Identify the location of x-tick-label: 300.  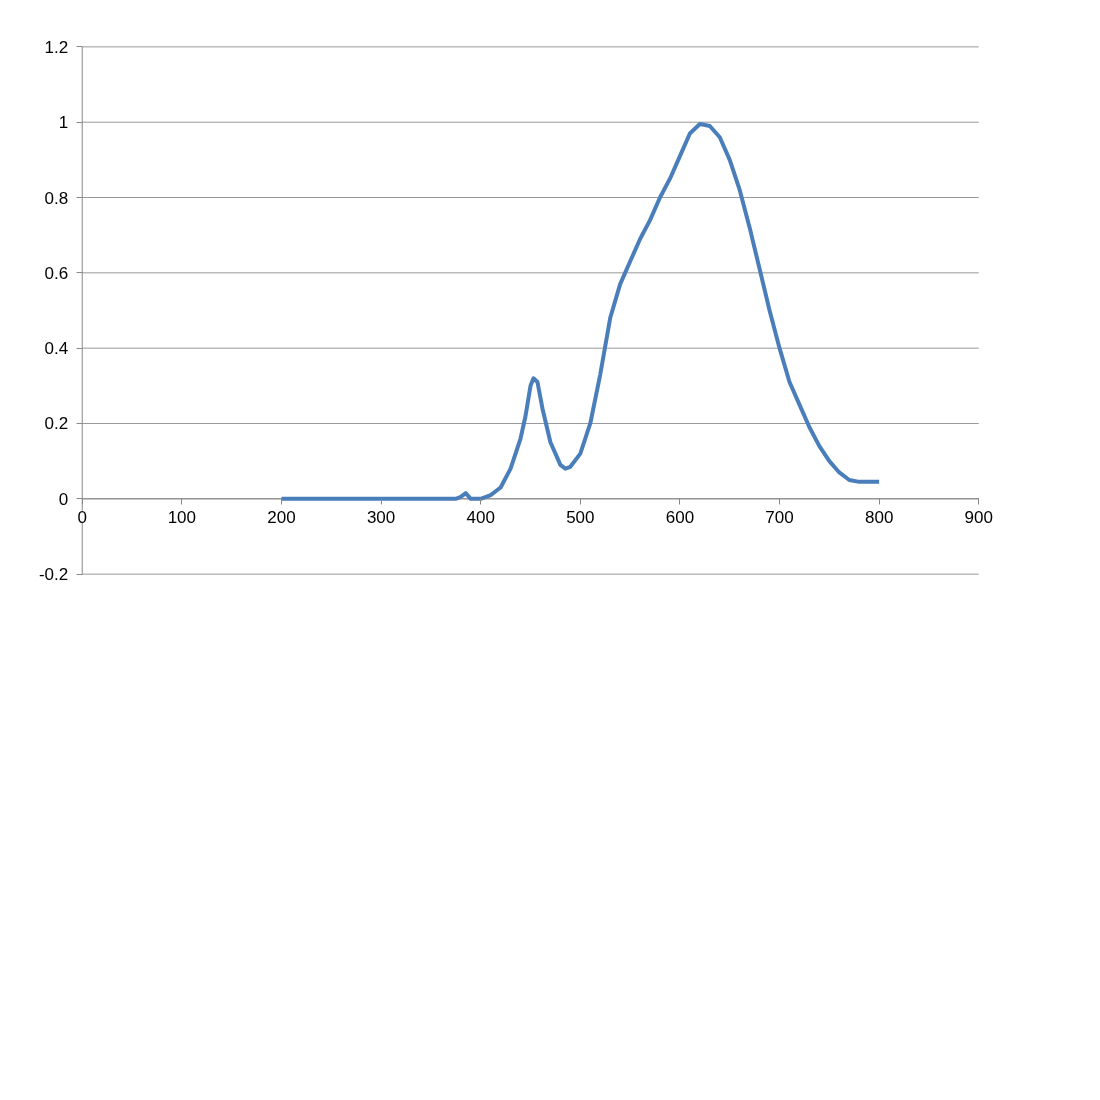
(381, 517).